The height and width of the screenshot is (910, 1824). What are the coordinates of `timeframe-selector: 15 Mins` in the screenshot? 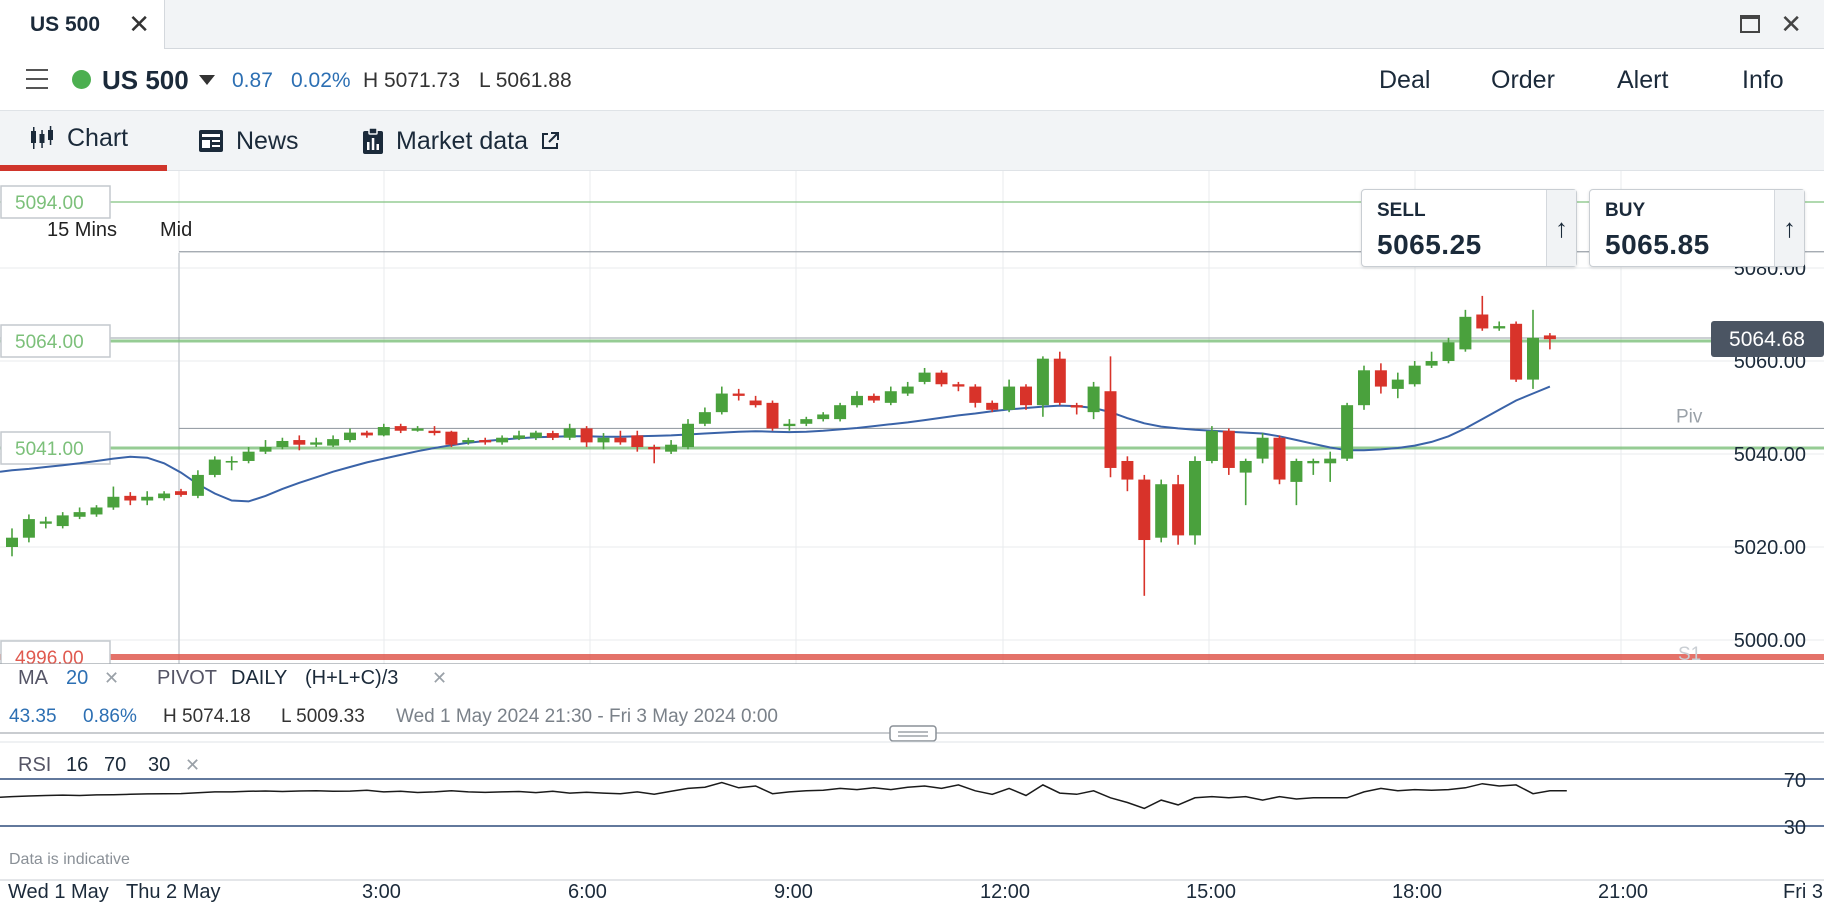 It's located at (82, 230).